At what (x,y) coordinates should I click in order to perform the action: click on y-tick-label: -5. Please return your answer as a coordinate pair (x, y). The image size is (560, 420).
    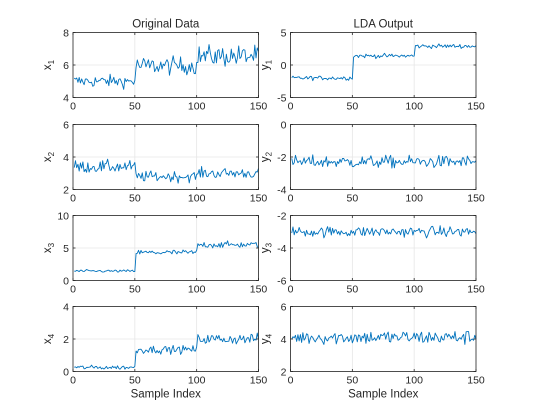
    Looking at the image, I should click on (281, 98).